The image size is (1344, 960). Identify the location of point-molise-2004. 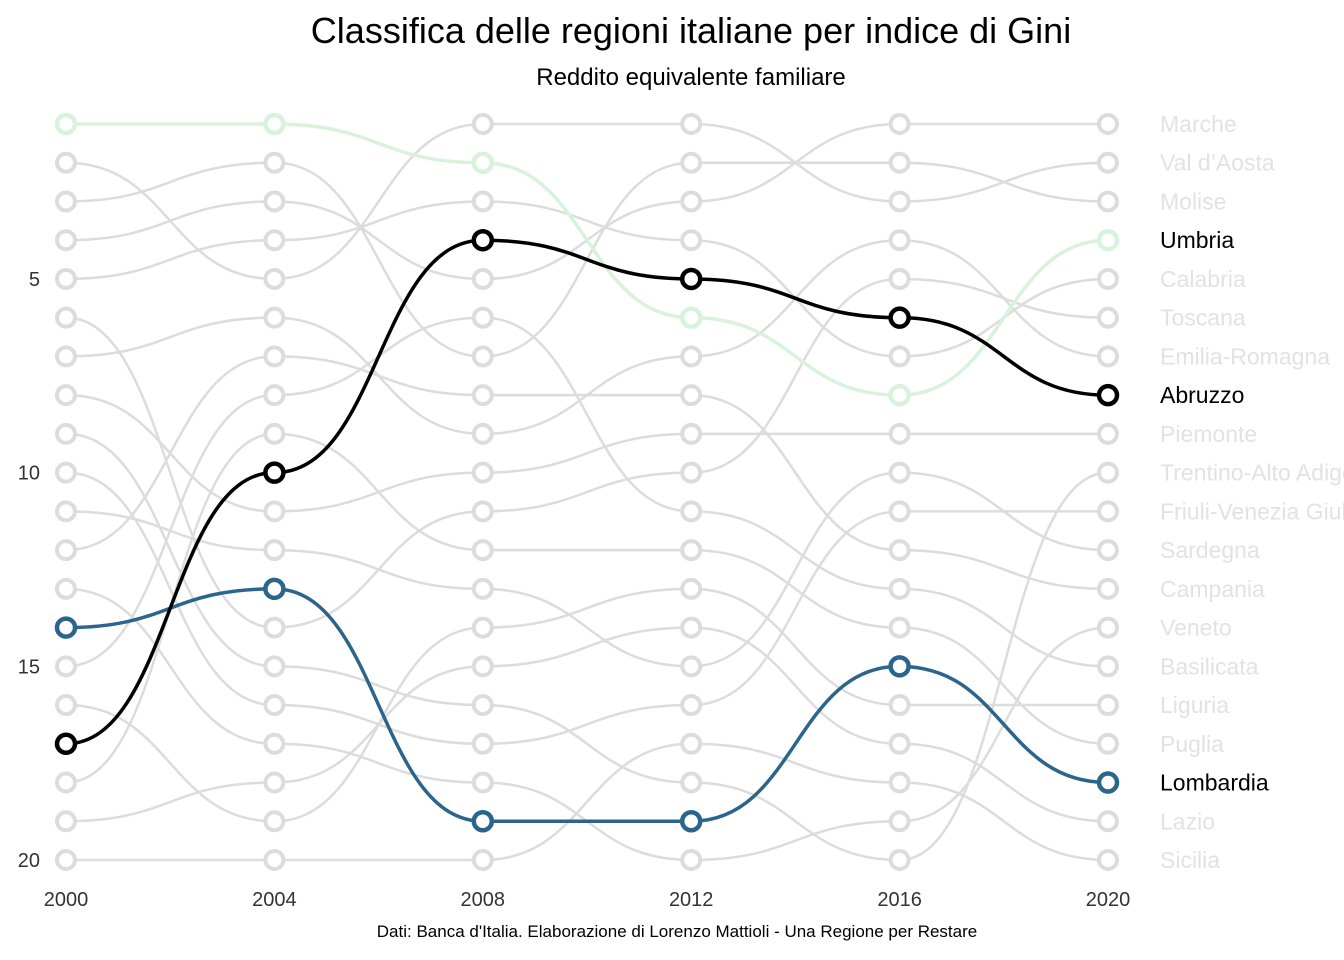
(274, 162).